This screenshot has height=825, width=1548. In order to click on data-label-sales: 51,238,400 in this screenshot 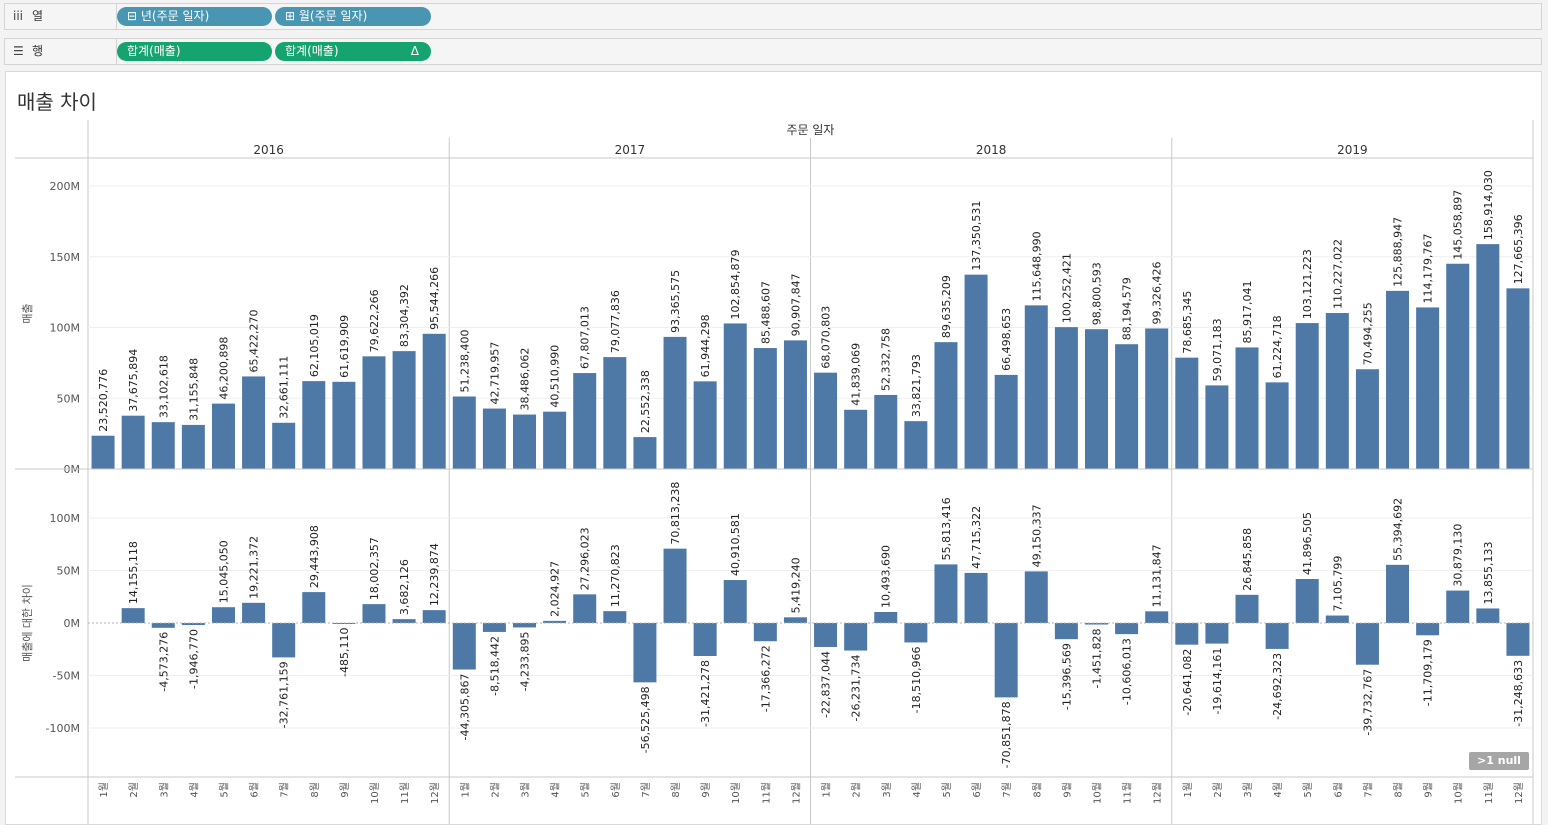, I will do `click(464, 361)`.